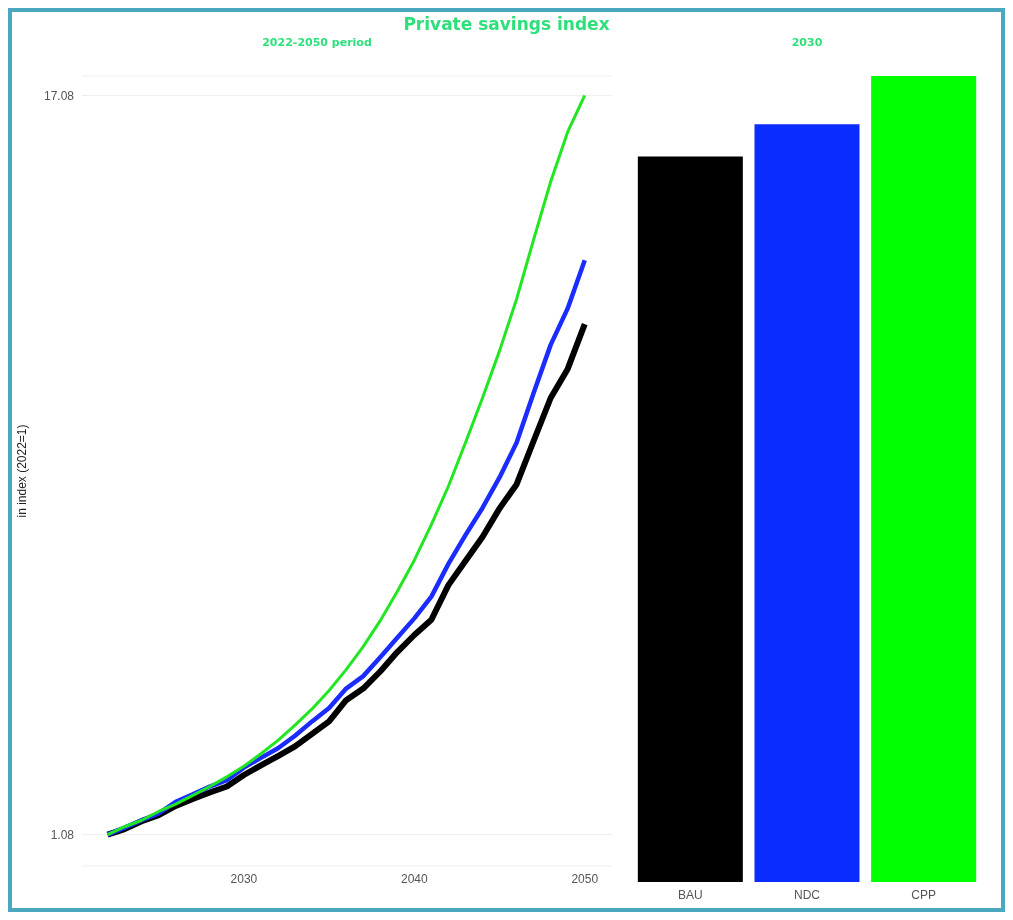 The image size is (1013, 920). Describe the element at coordinates (59, 95) in the screenshot. I see `y-tick-label: 17.08` at that location.